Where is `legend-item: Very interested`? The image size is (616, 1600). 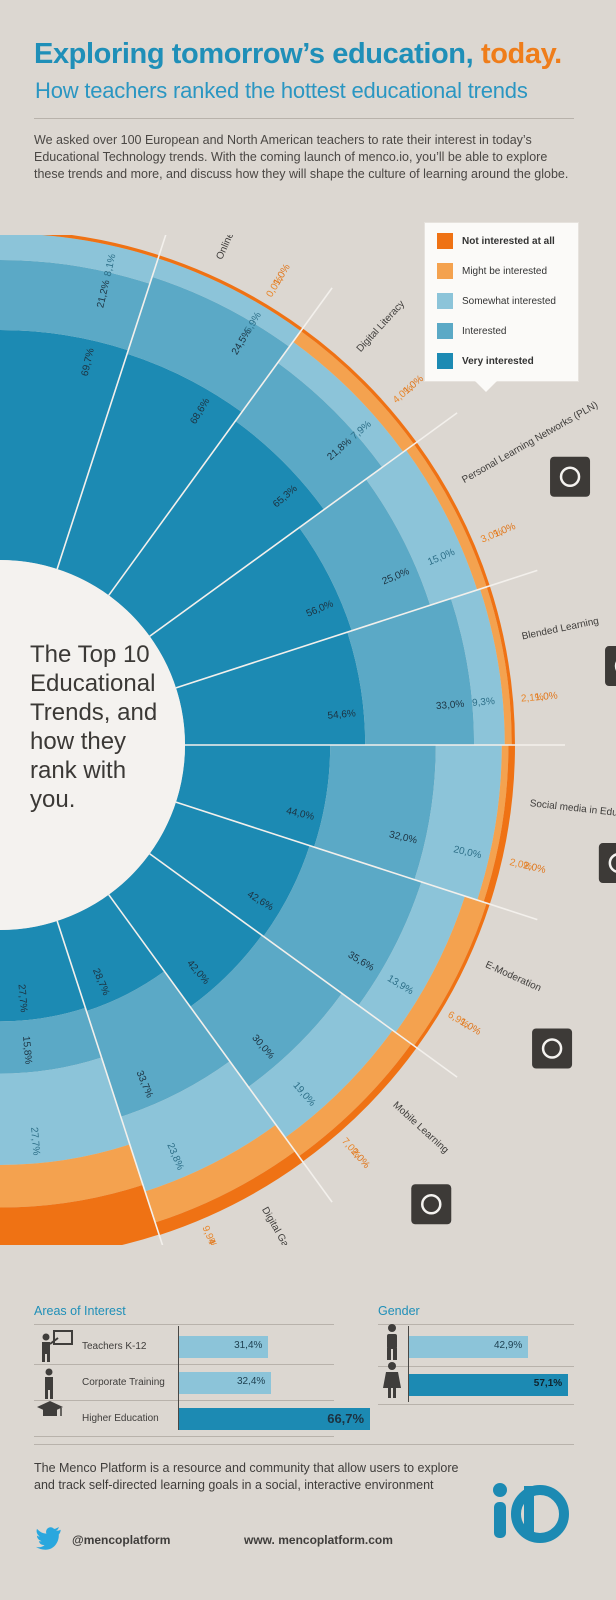 legend-item: Very interested is located at coordinates (485, 361).